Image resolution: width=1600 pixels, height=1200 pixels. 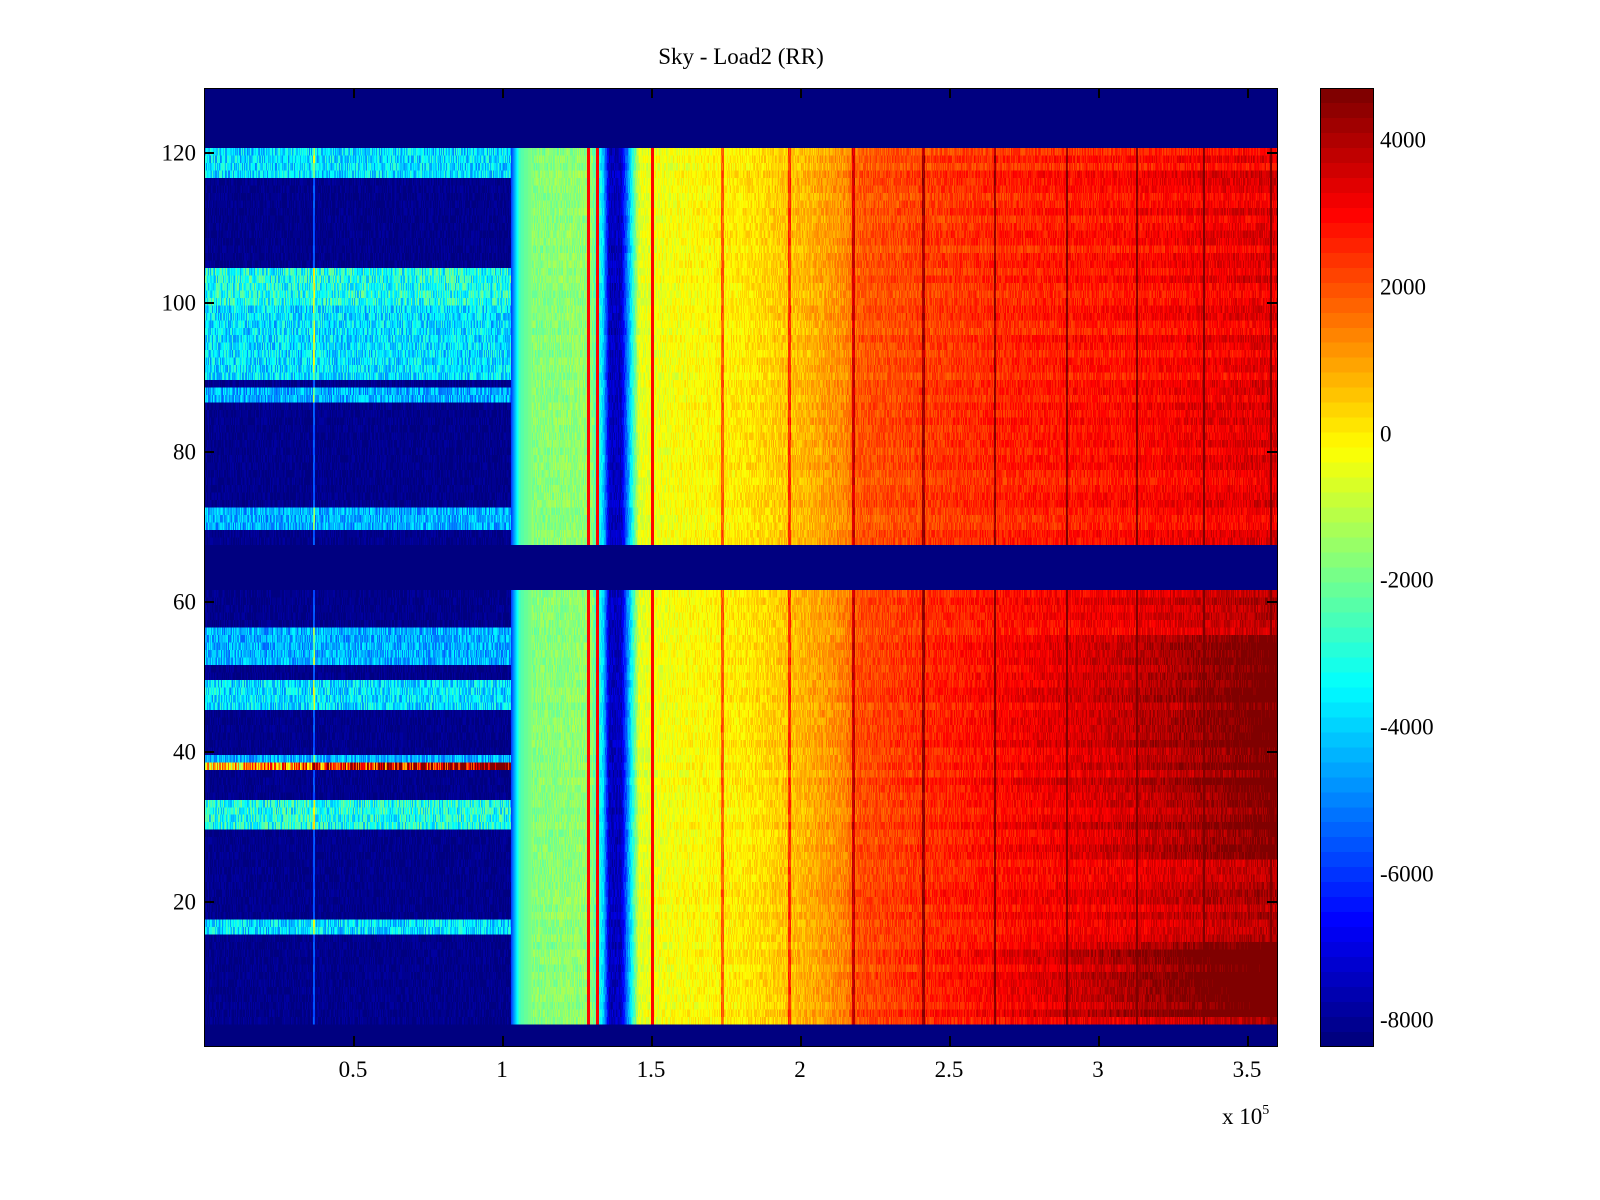 I want to click on x-tick-label: 2, so click(x=800, y=1069).